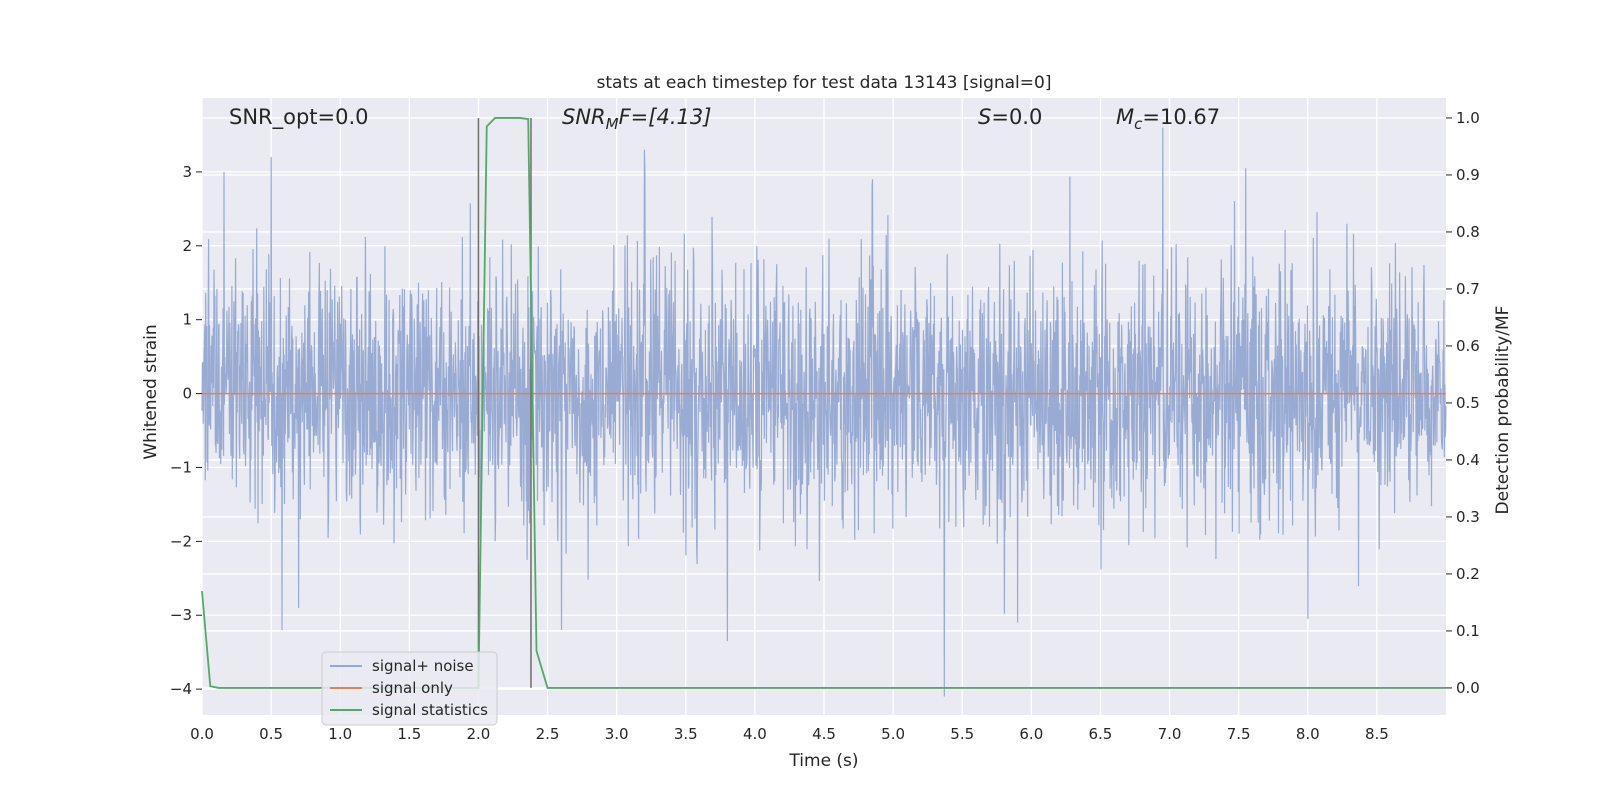  Describe the element at coordinates (1010, 117) in the screenshot. I see `annotation-s-stat: S=0.0` at that location.